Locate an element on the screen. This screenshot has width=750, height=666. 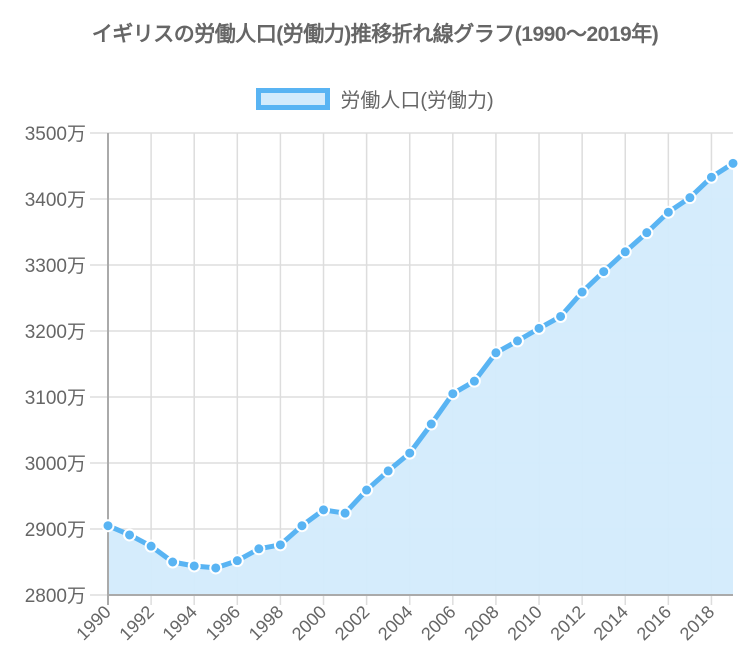
x-tick-label: 1998 is located at coordinates (266, 623).